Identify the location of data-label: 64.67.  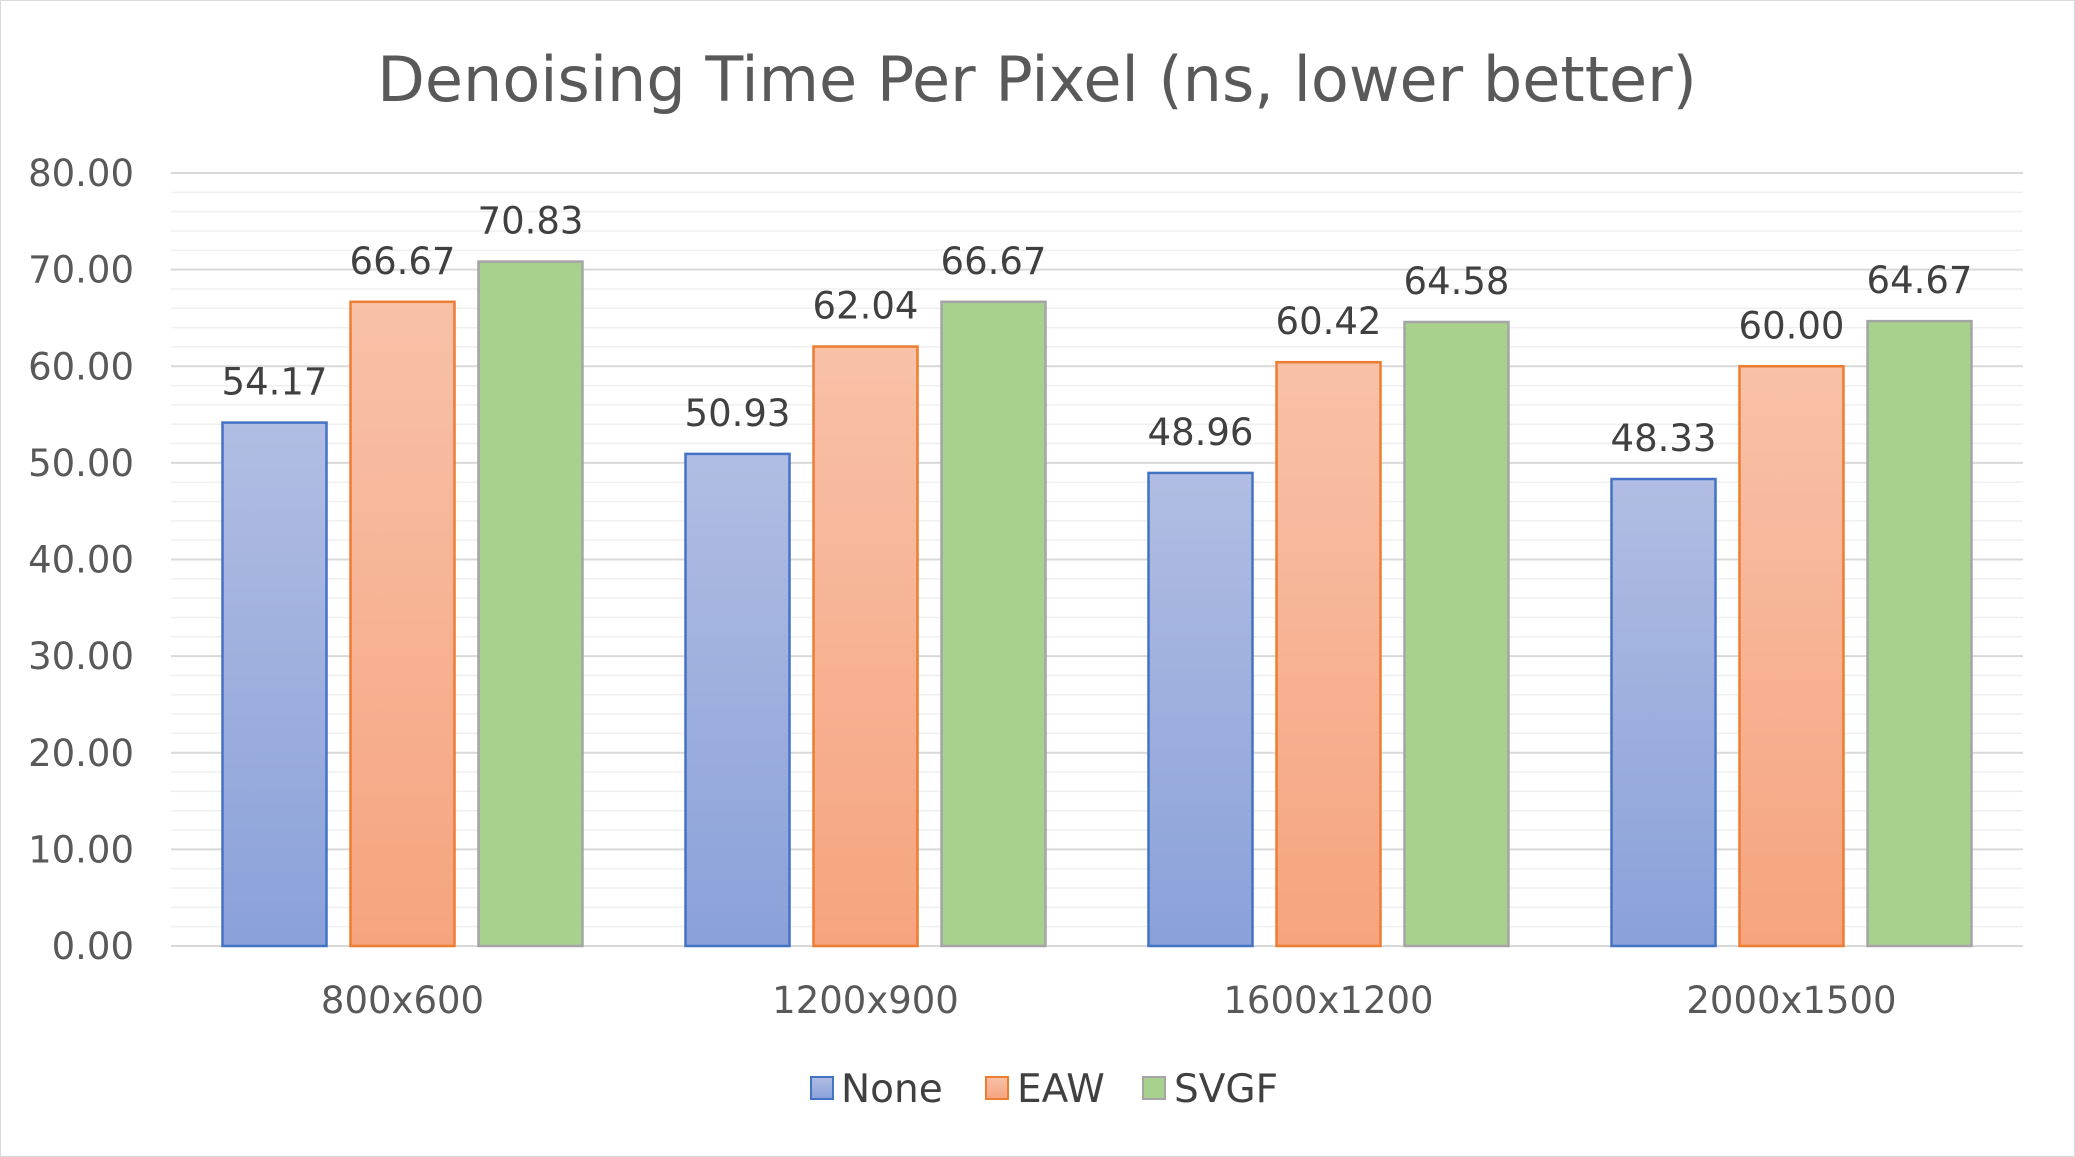
(1920, 280).